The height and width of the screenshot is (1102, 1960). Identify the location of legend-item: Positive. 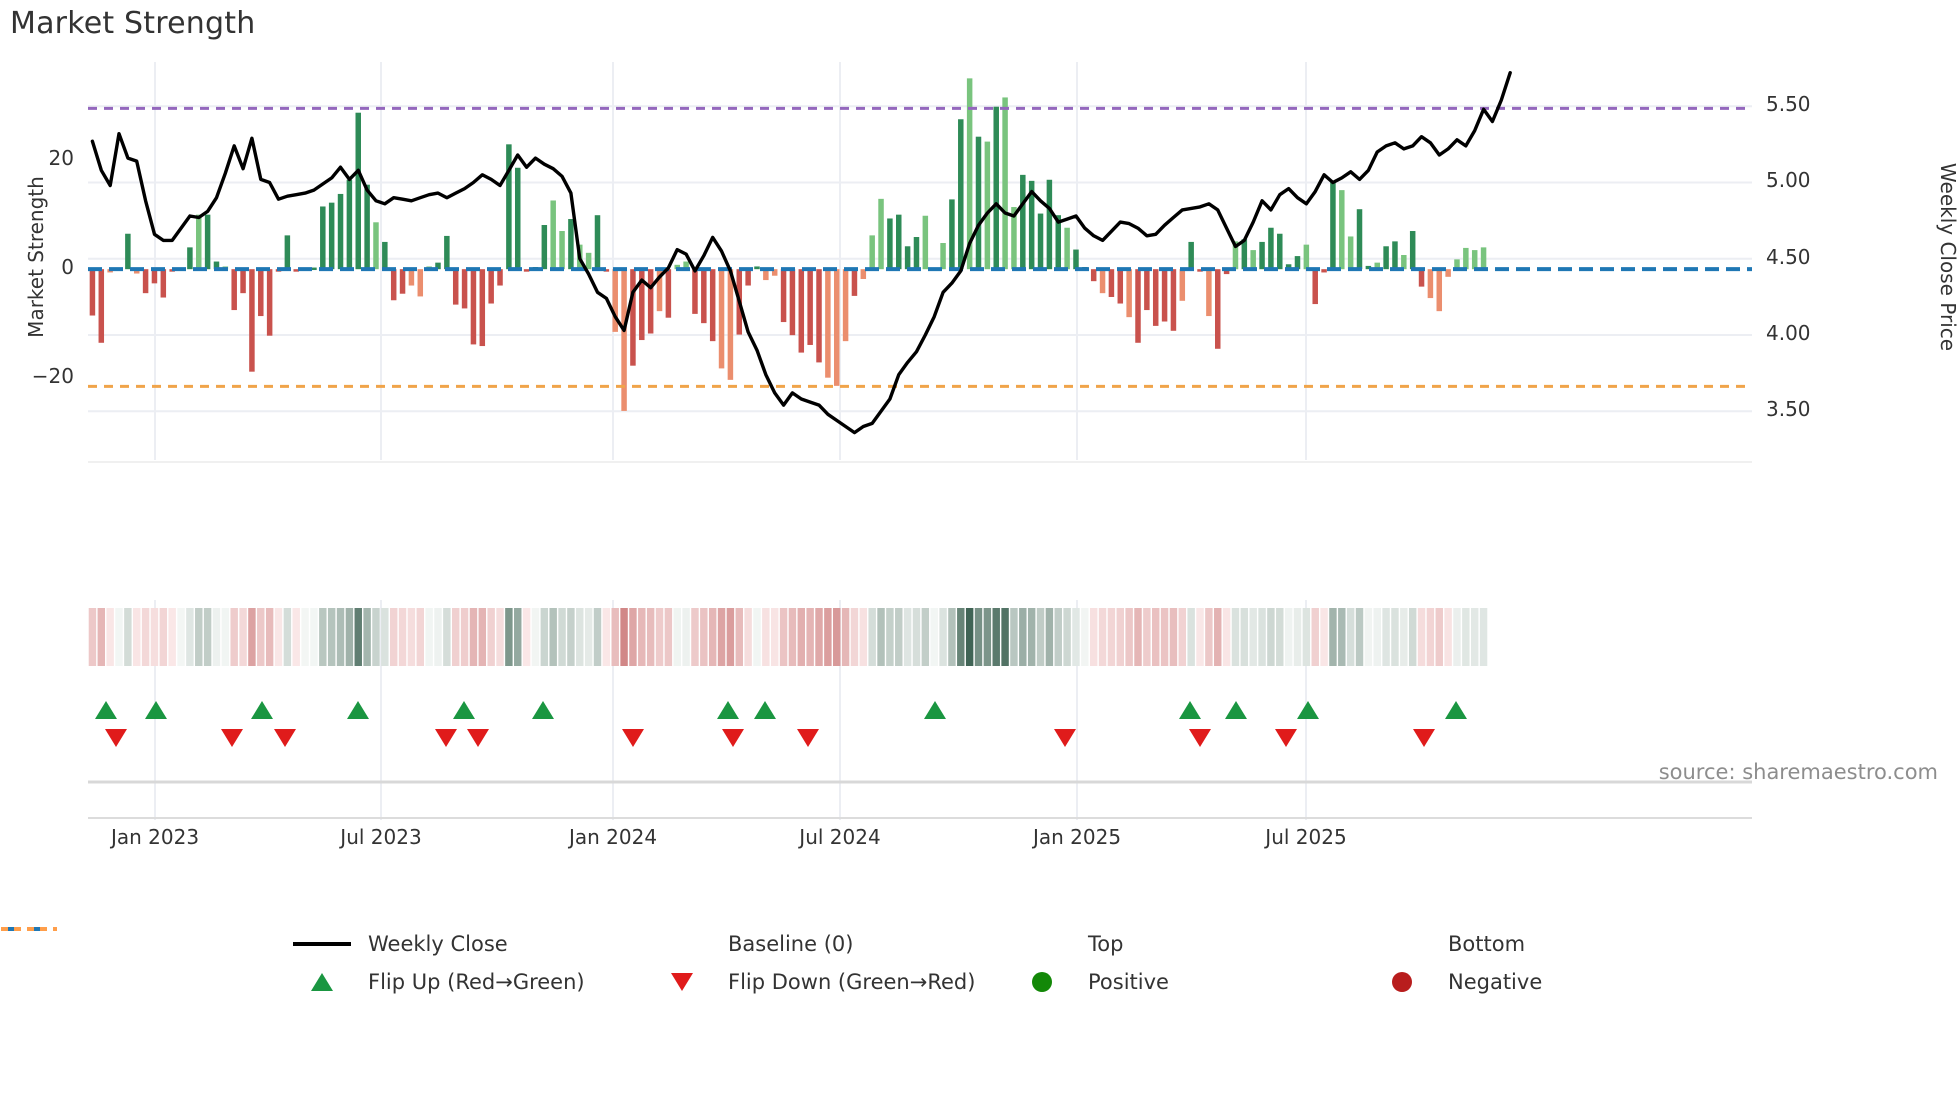
(1190, 982).